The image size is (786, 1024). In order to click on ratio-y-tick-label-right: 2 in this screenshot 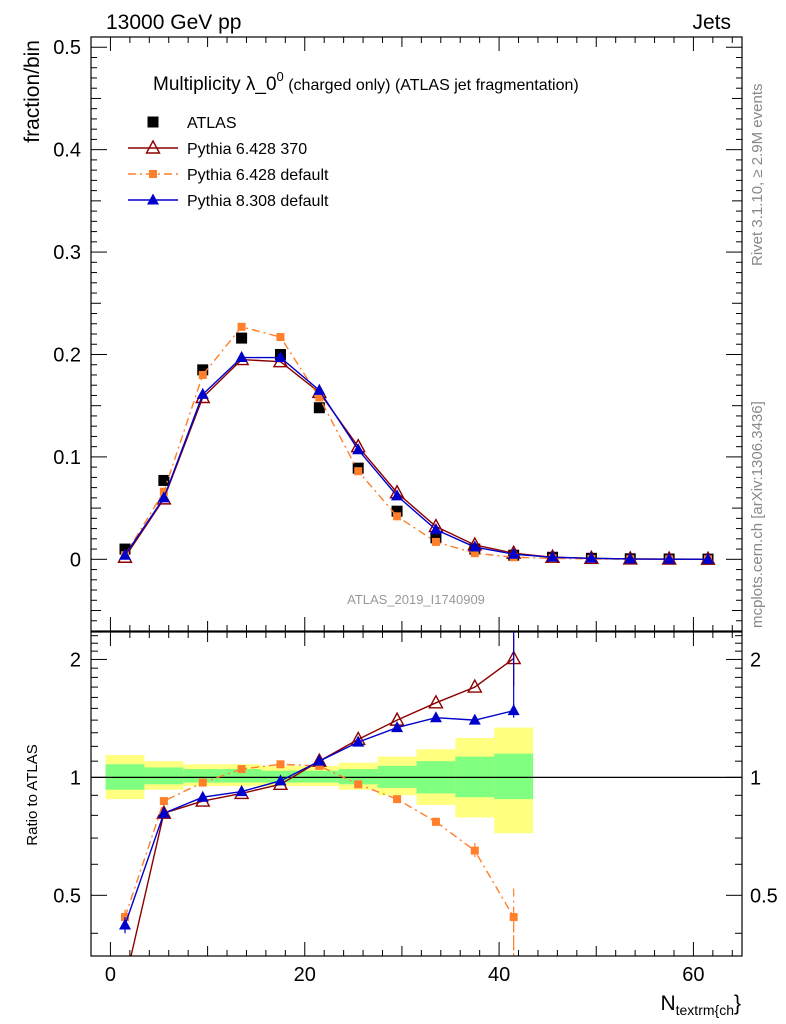, I will do `click(755, 660)`.